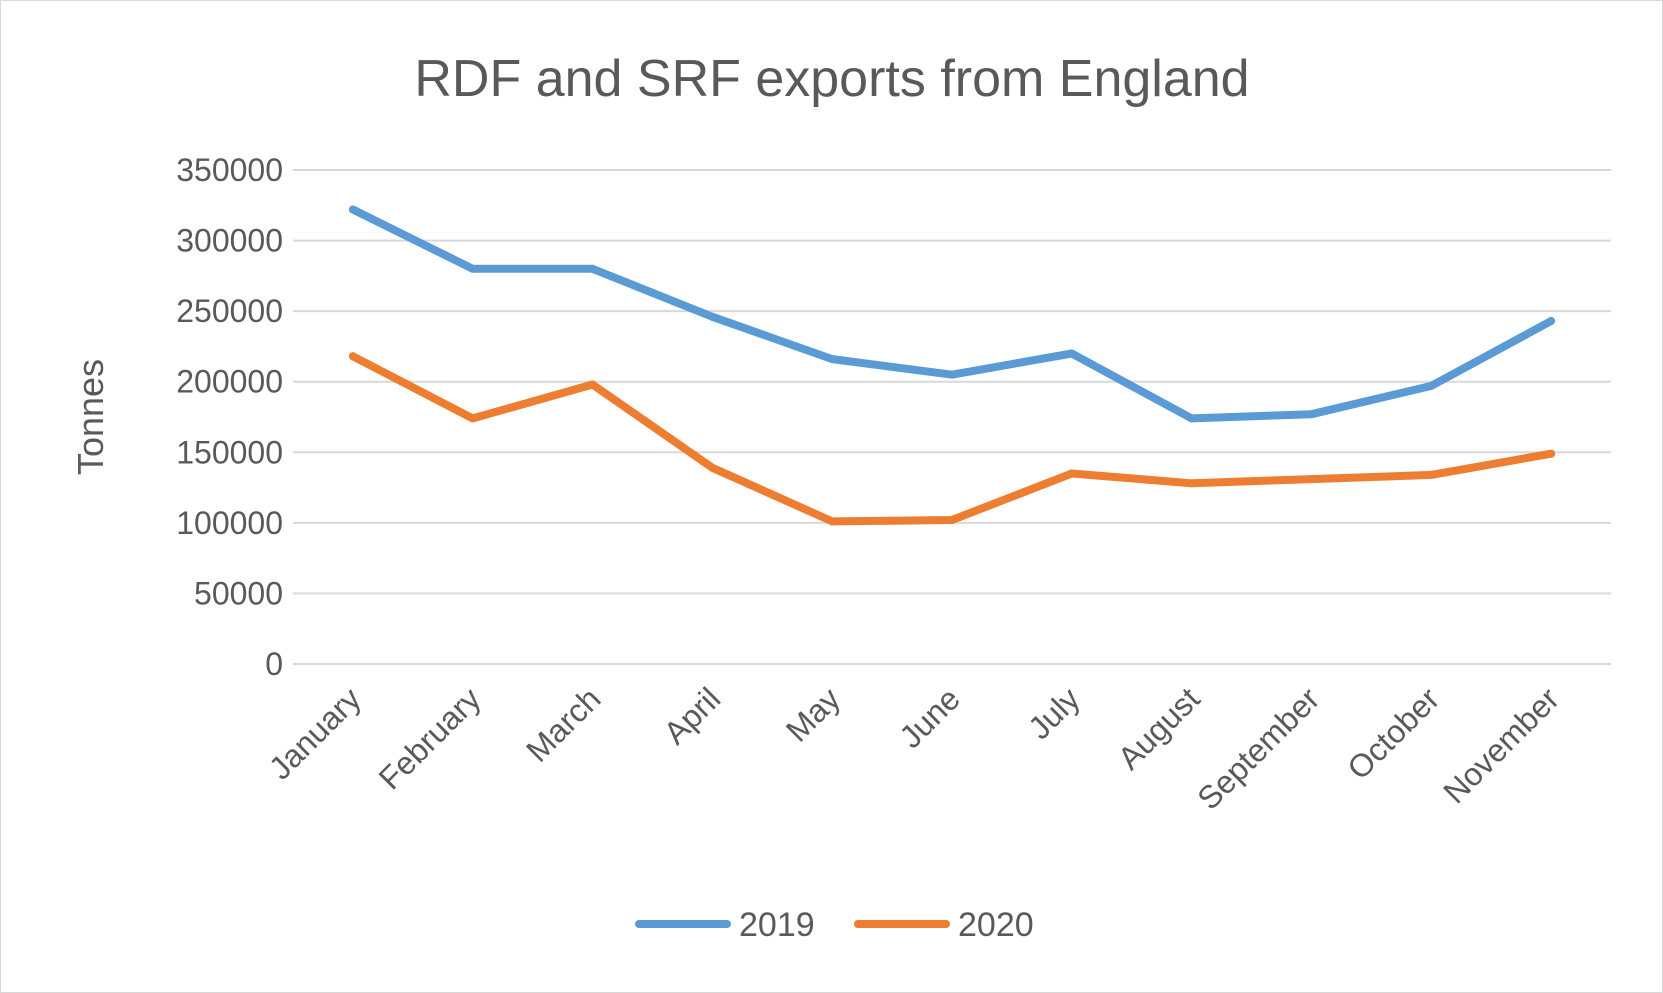  Describe the element at coordinates (229, 452) in the screenshot. I see `y-tick-label: 150000` at that location.